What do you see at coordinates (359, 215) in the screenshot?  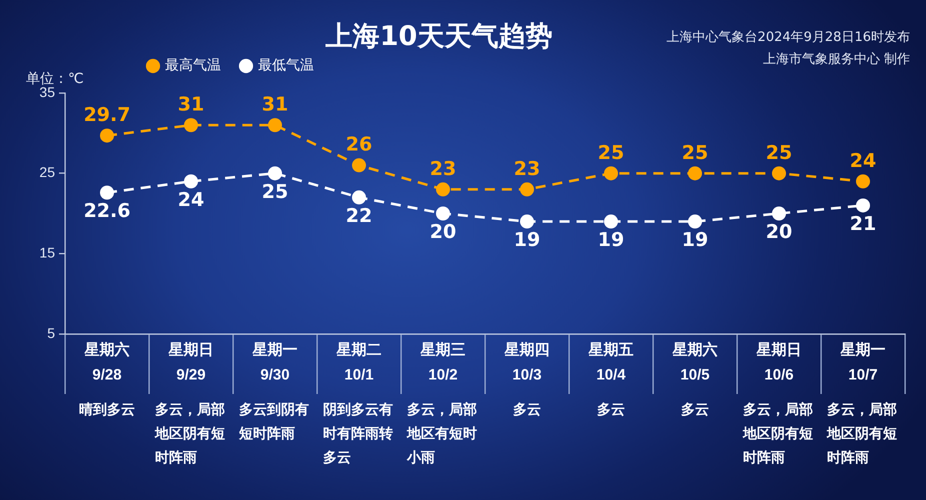 I see `data-label: 22` at bounding box center [359, 215].